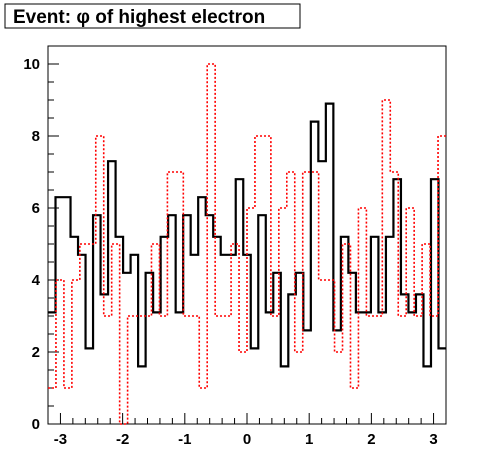 This screenshot has height=472, width=496. What do you see at coordinates (139, 17) in the screenshot?
I see `title-text: Event: φ of highest electron` at bounding box center [139, 17].